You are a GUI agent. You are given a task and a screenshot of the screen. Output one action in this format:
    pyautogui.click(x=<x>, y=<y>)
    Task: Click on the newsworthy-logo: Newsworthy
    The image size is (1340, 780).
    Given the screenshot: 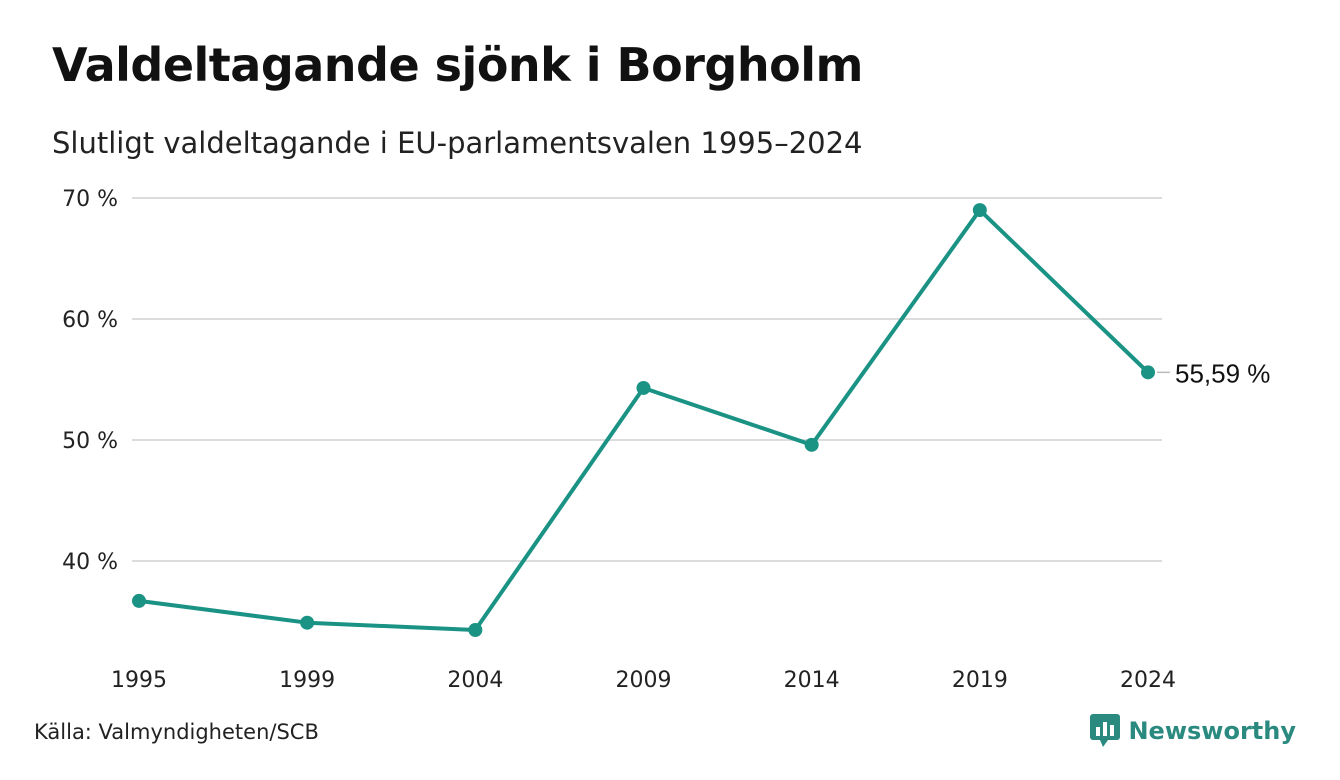 What is the action you would take?
    pyautogui.click(x=1193, y=731)
    